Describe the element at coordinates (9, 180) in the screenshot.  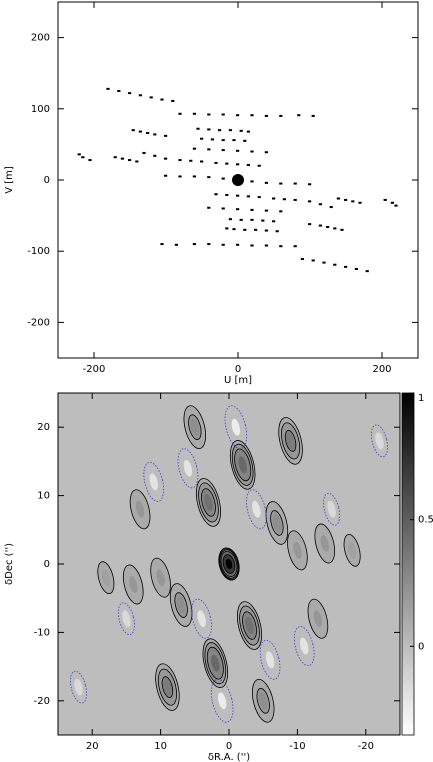
I see `y-axis-label: V [m]` at that location.